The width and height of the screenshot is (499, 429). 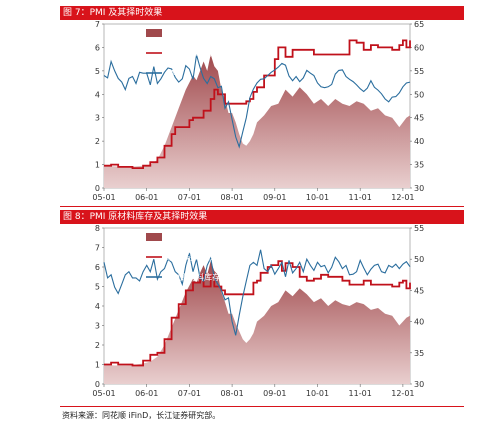 What do you see at coordinates (262, 206) in the screenshot?
I see `chart-1-bottom-rule` at bounding box center [262, 206].